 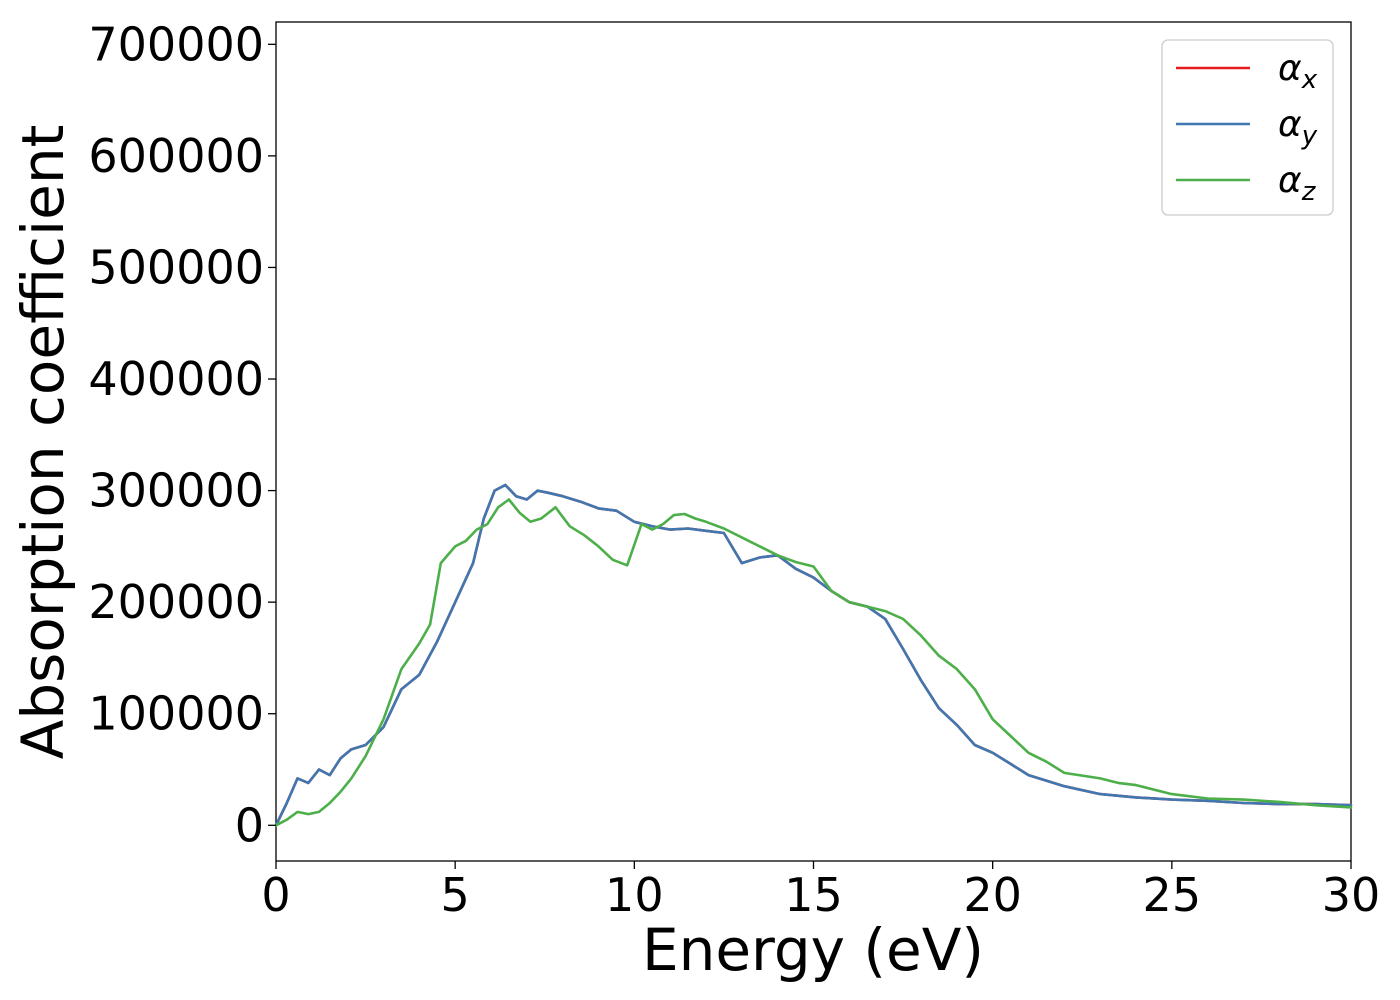 I want to click on x-tick-label: 20, so click(x=992, y=895).